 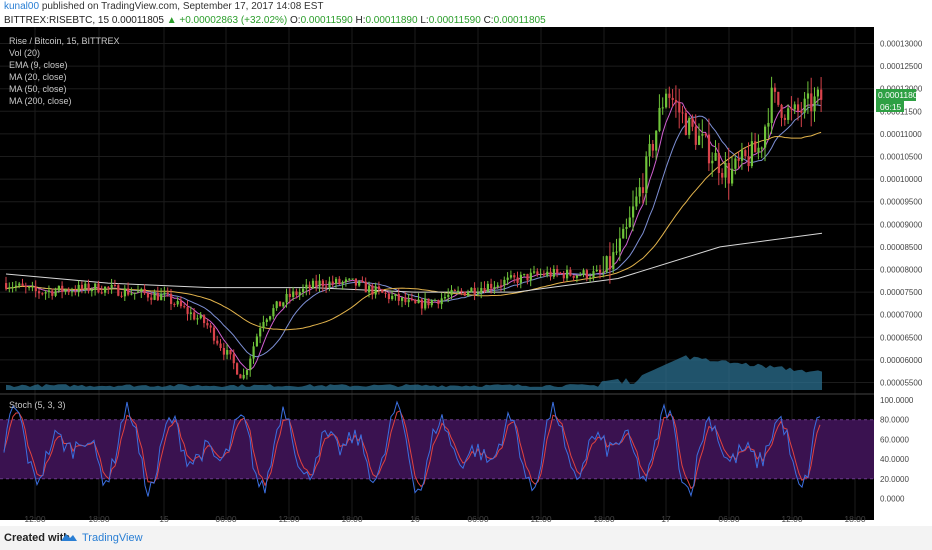 I want to click on x-tick-label: 15, so click(x=164, y=519).